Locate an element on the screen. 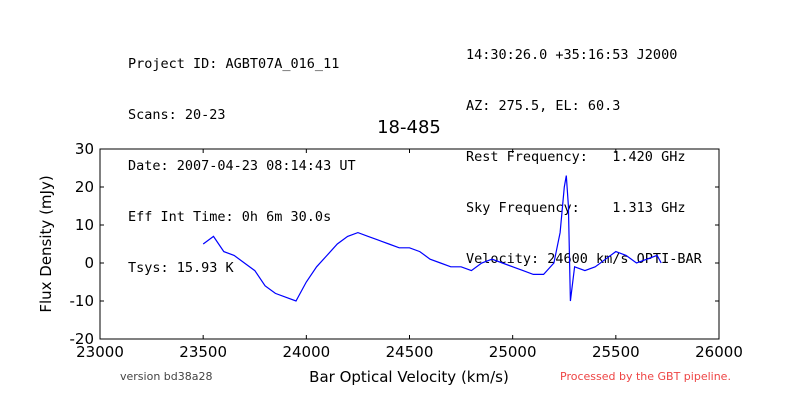 Image resolution: width=800 pixels, height=400 pixels. date: Date: 2007-04-23 08:14:43 UT is located at coordinates (242, 166).